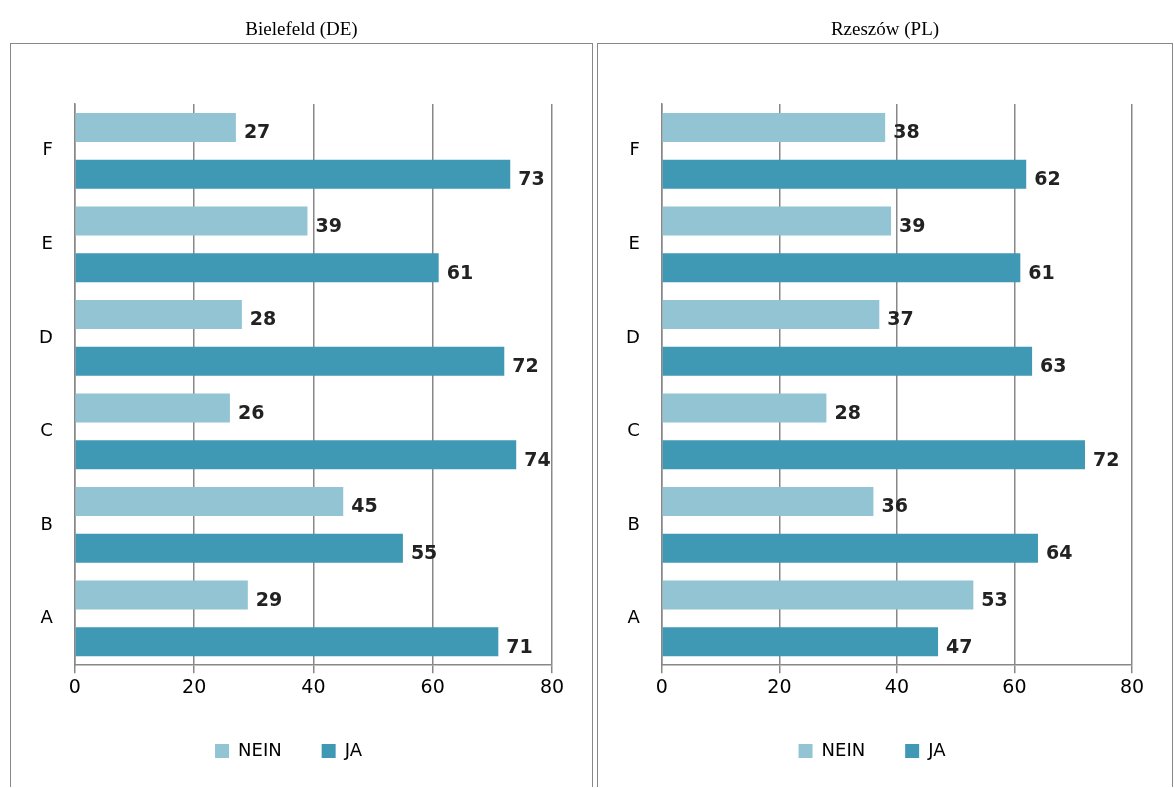  I want to click on data-label: 53, so click(994, 598).